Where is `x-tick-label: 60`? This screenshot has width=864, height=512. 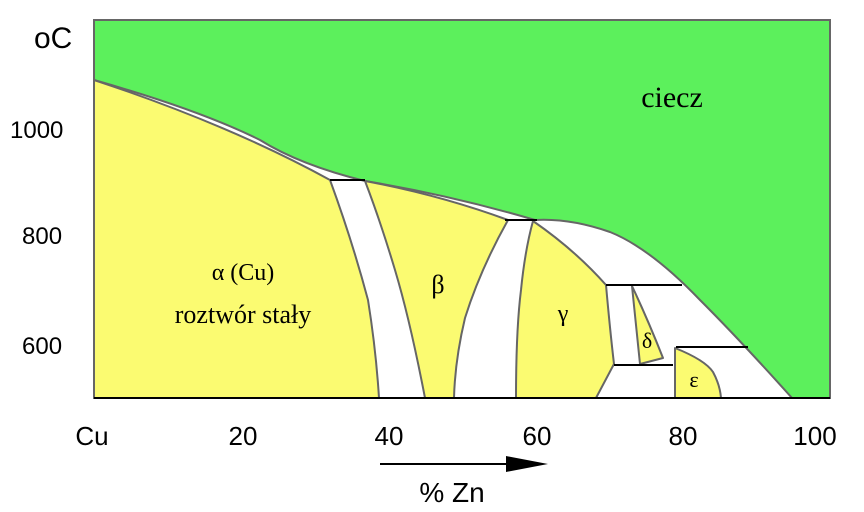 x-tick-label: 60 is located at coordinates (537, 436).